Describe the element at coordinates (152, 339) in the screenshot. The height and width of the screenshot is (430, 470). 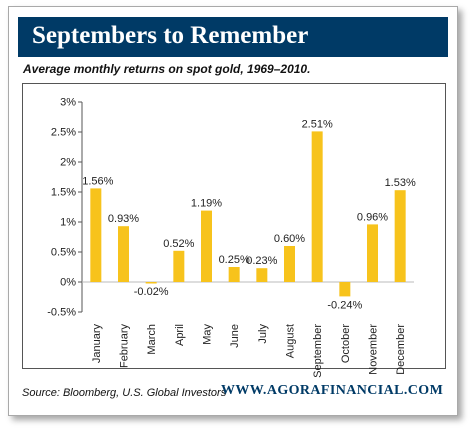
I see `x-tick-label: March` at that location.